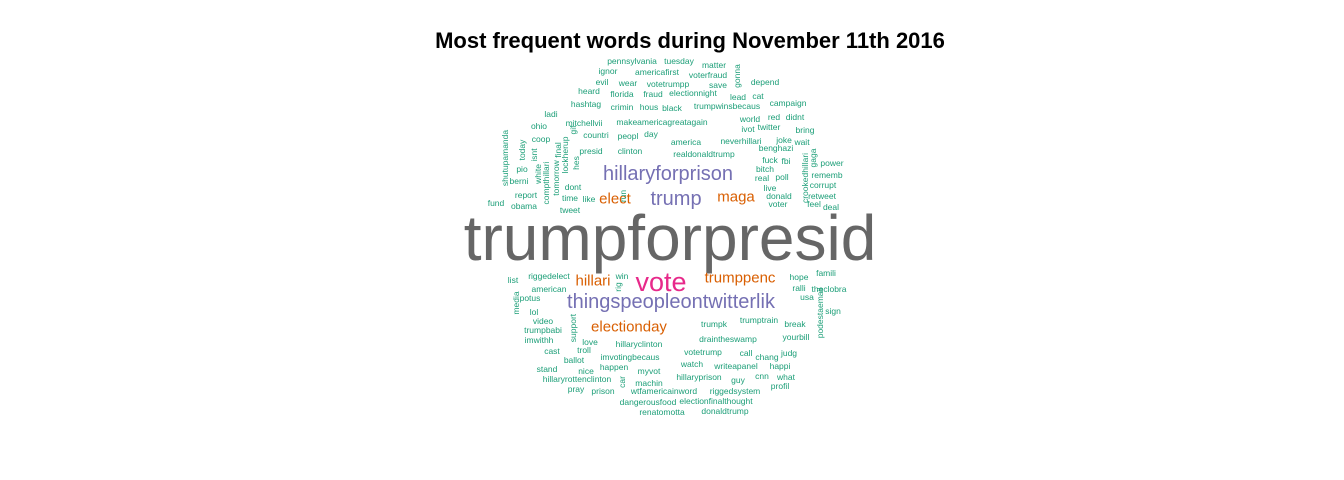  What do you see at coordinates (788, 353) in the screenshot?
I see `word-judg: judg` at bounding box center [788, 353].